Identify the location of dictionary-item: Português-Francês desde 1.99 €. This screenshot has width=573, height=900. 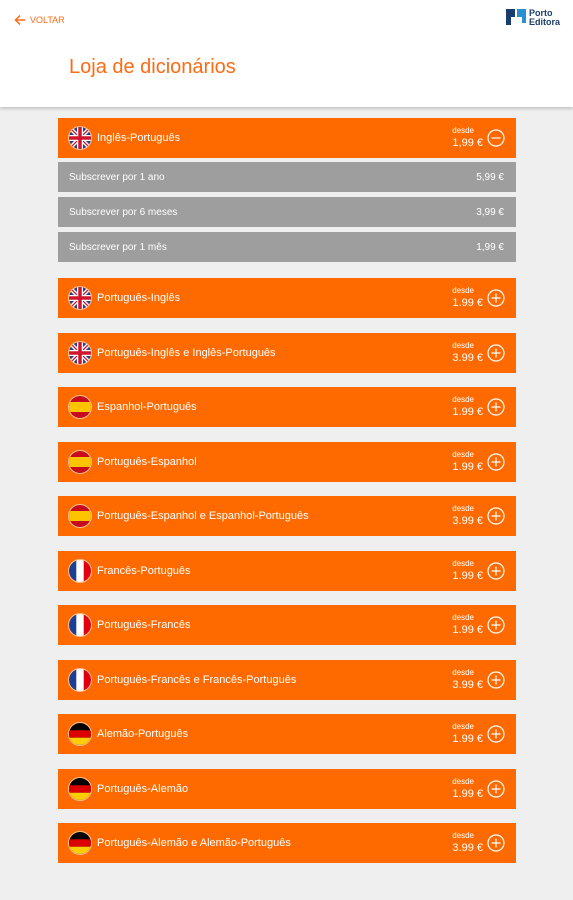
(287, 625).